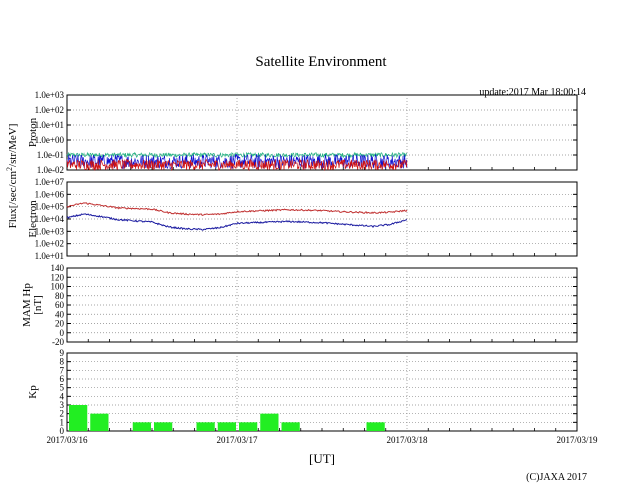 The image size is (640, 496). Describe the element at coordinates (556, 477) in the screenshot. I see `copyright-text: (C)JAXA 2017` at that location.